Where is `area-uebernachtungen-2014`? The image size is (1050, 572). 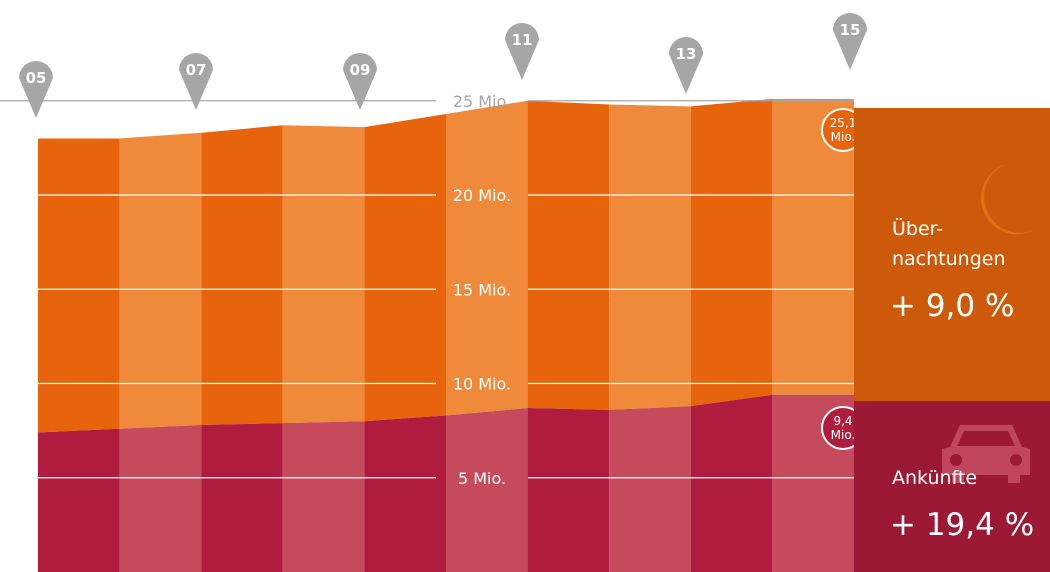
area-uebernachtungen-2014 is located at coordinates (813, 246).